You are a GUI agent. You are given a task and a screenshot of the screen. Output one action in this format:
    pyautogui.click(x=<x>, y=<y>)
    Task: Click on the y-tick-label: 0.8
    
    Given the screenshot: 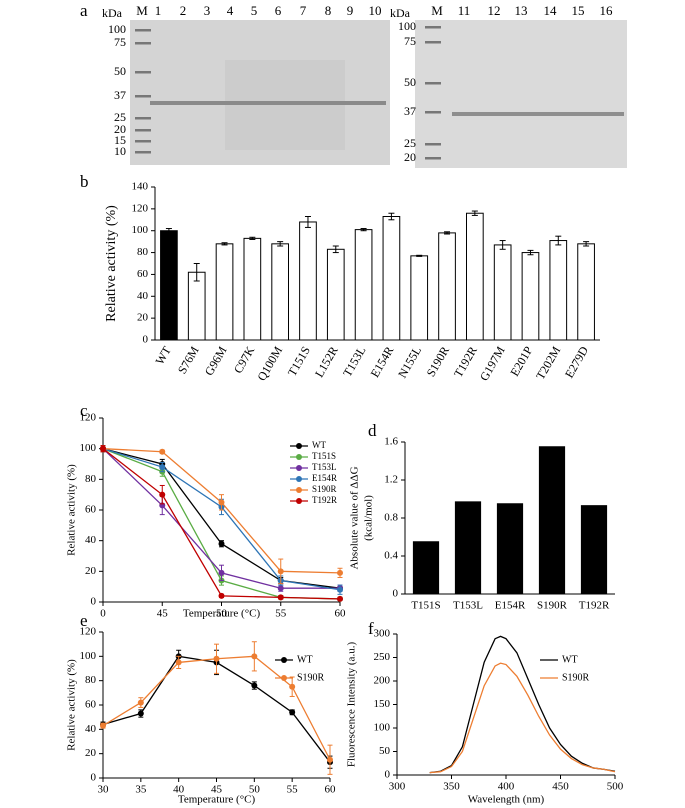 What is the action you would take?
    pyautogui.click(x=391, y=518)
    